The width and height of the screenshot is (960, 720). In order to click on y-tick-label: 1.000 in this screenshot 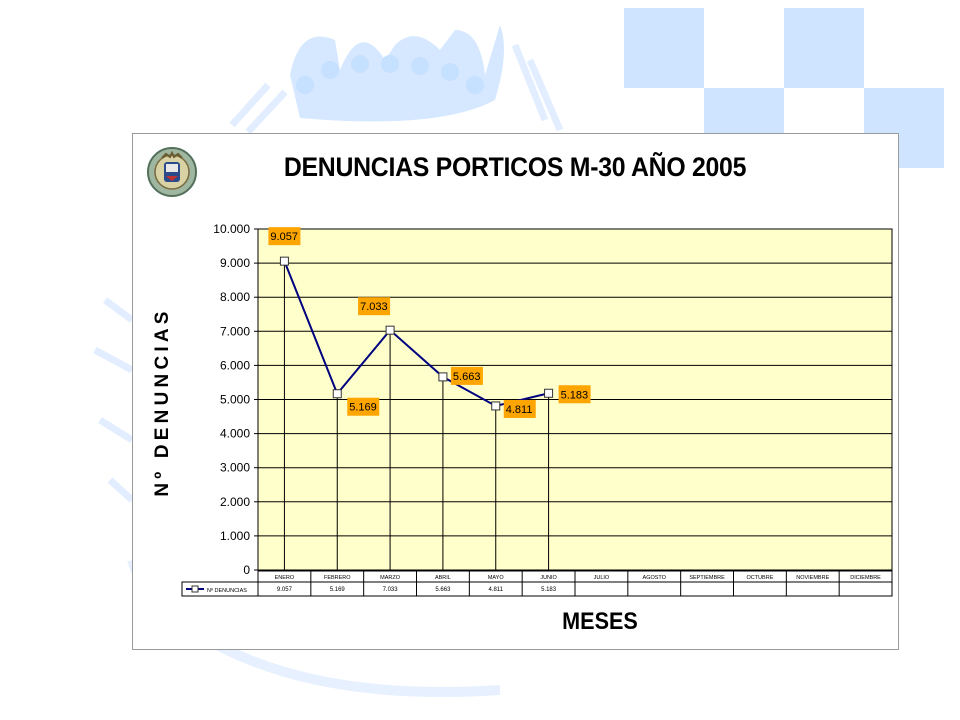, I will do `click(235, 536)`.